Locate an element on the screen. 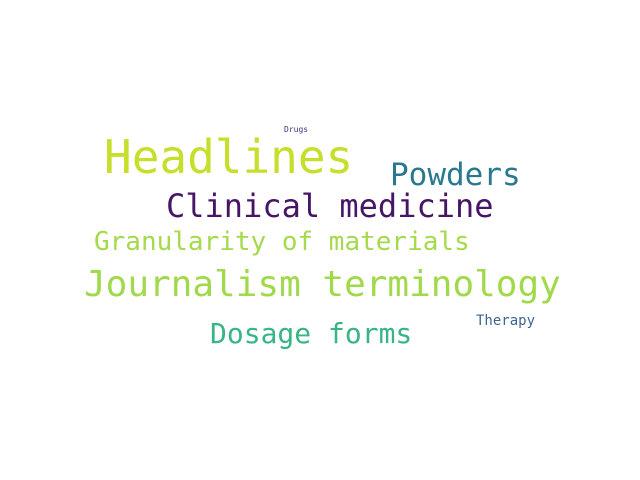  word-clinical-medicine: Clinical medicine is located at coordinates (330, 206).